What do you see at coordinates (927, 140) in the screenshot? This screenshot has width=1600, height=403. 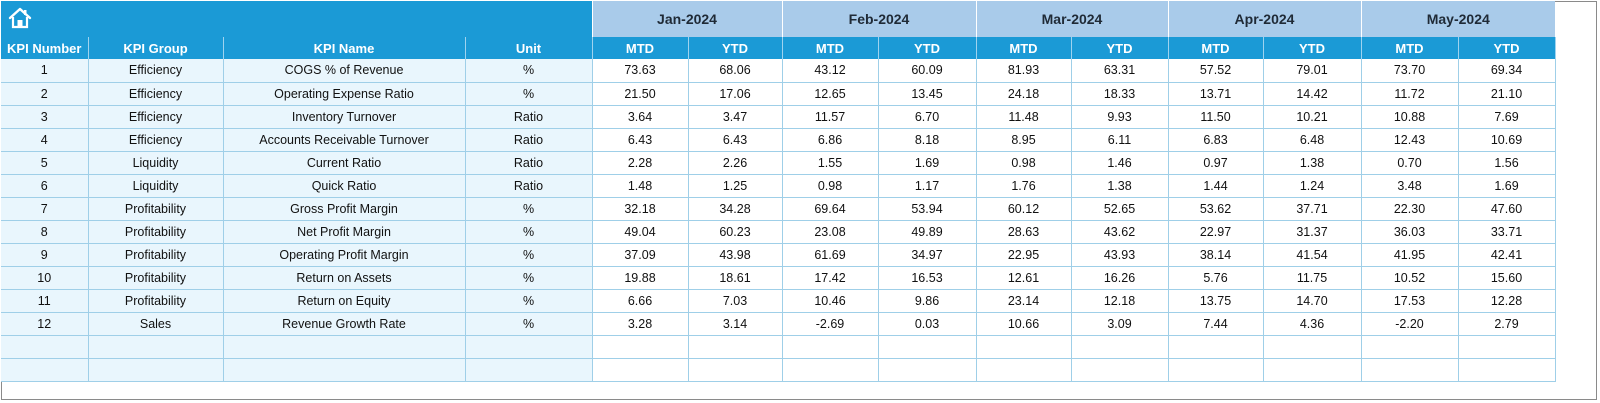 I see `ytd-value-cell: 8.18` at bounding box center [927, 140].